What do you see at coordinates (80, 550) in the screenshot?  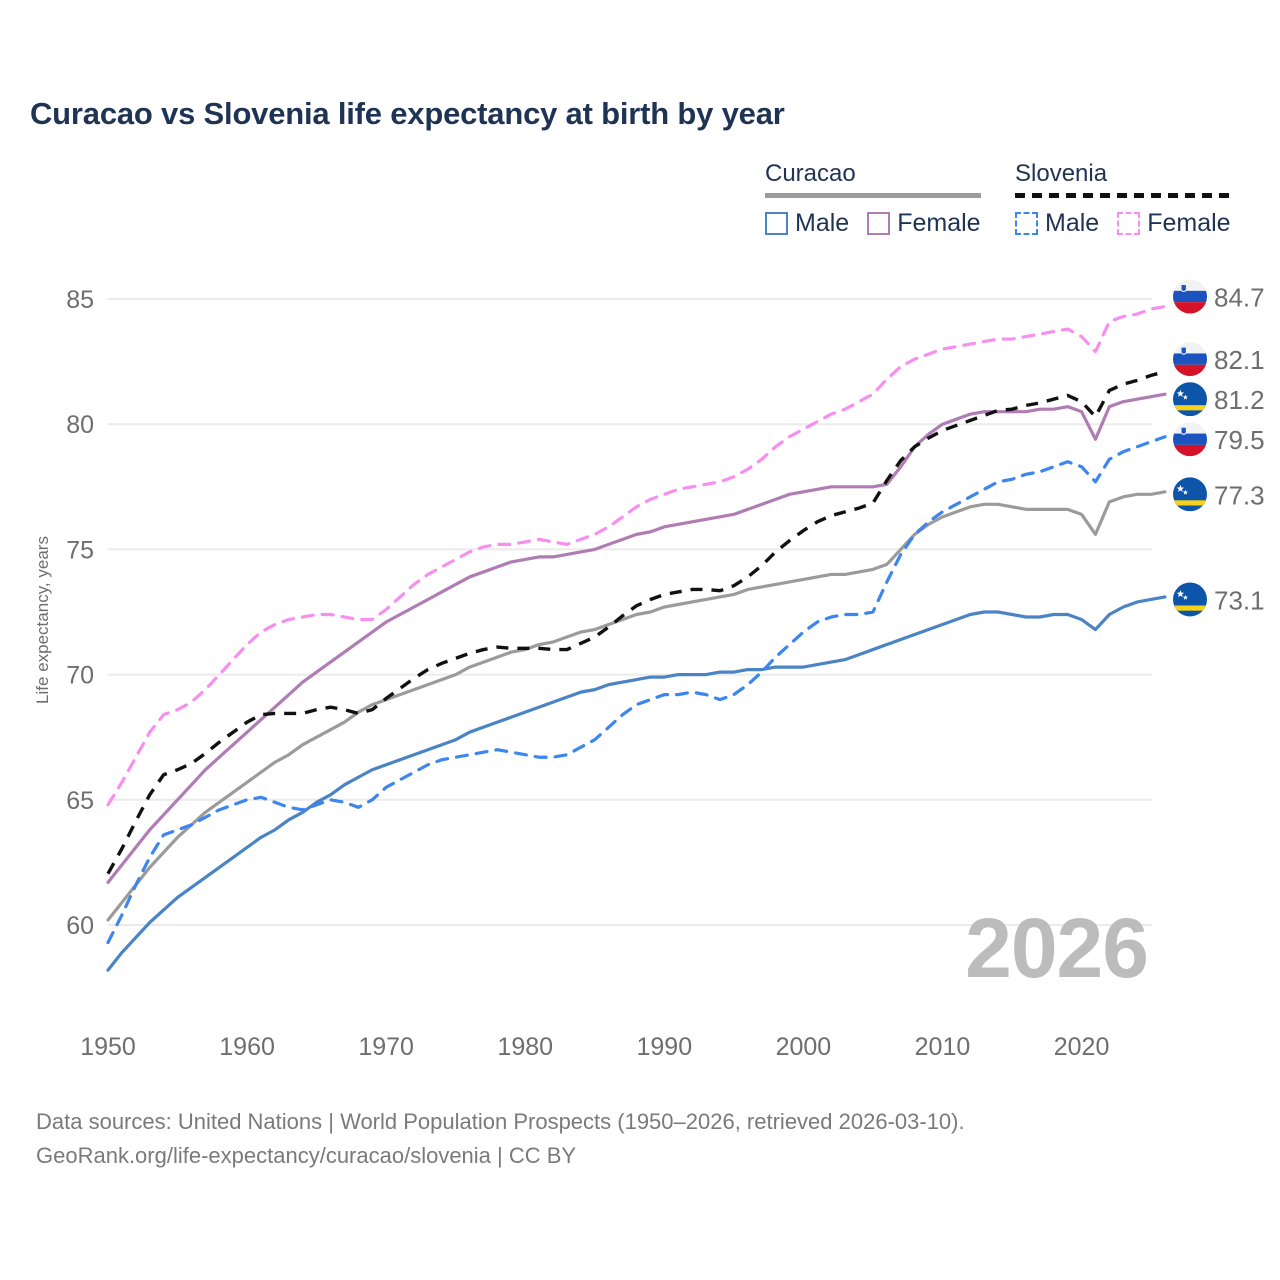 I see `y-tick-label: 75` at bounding box center [80, 550].